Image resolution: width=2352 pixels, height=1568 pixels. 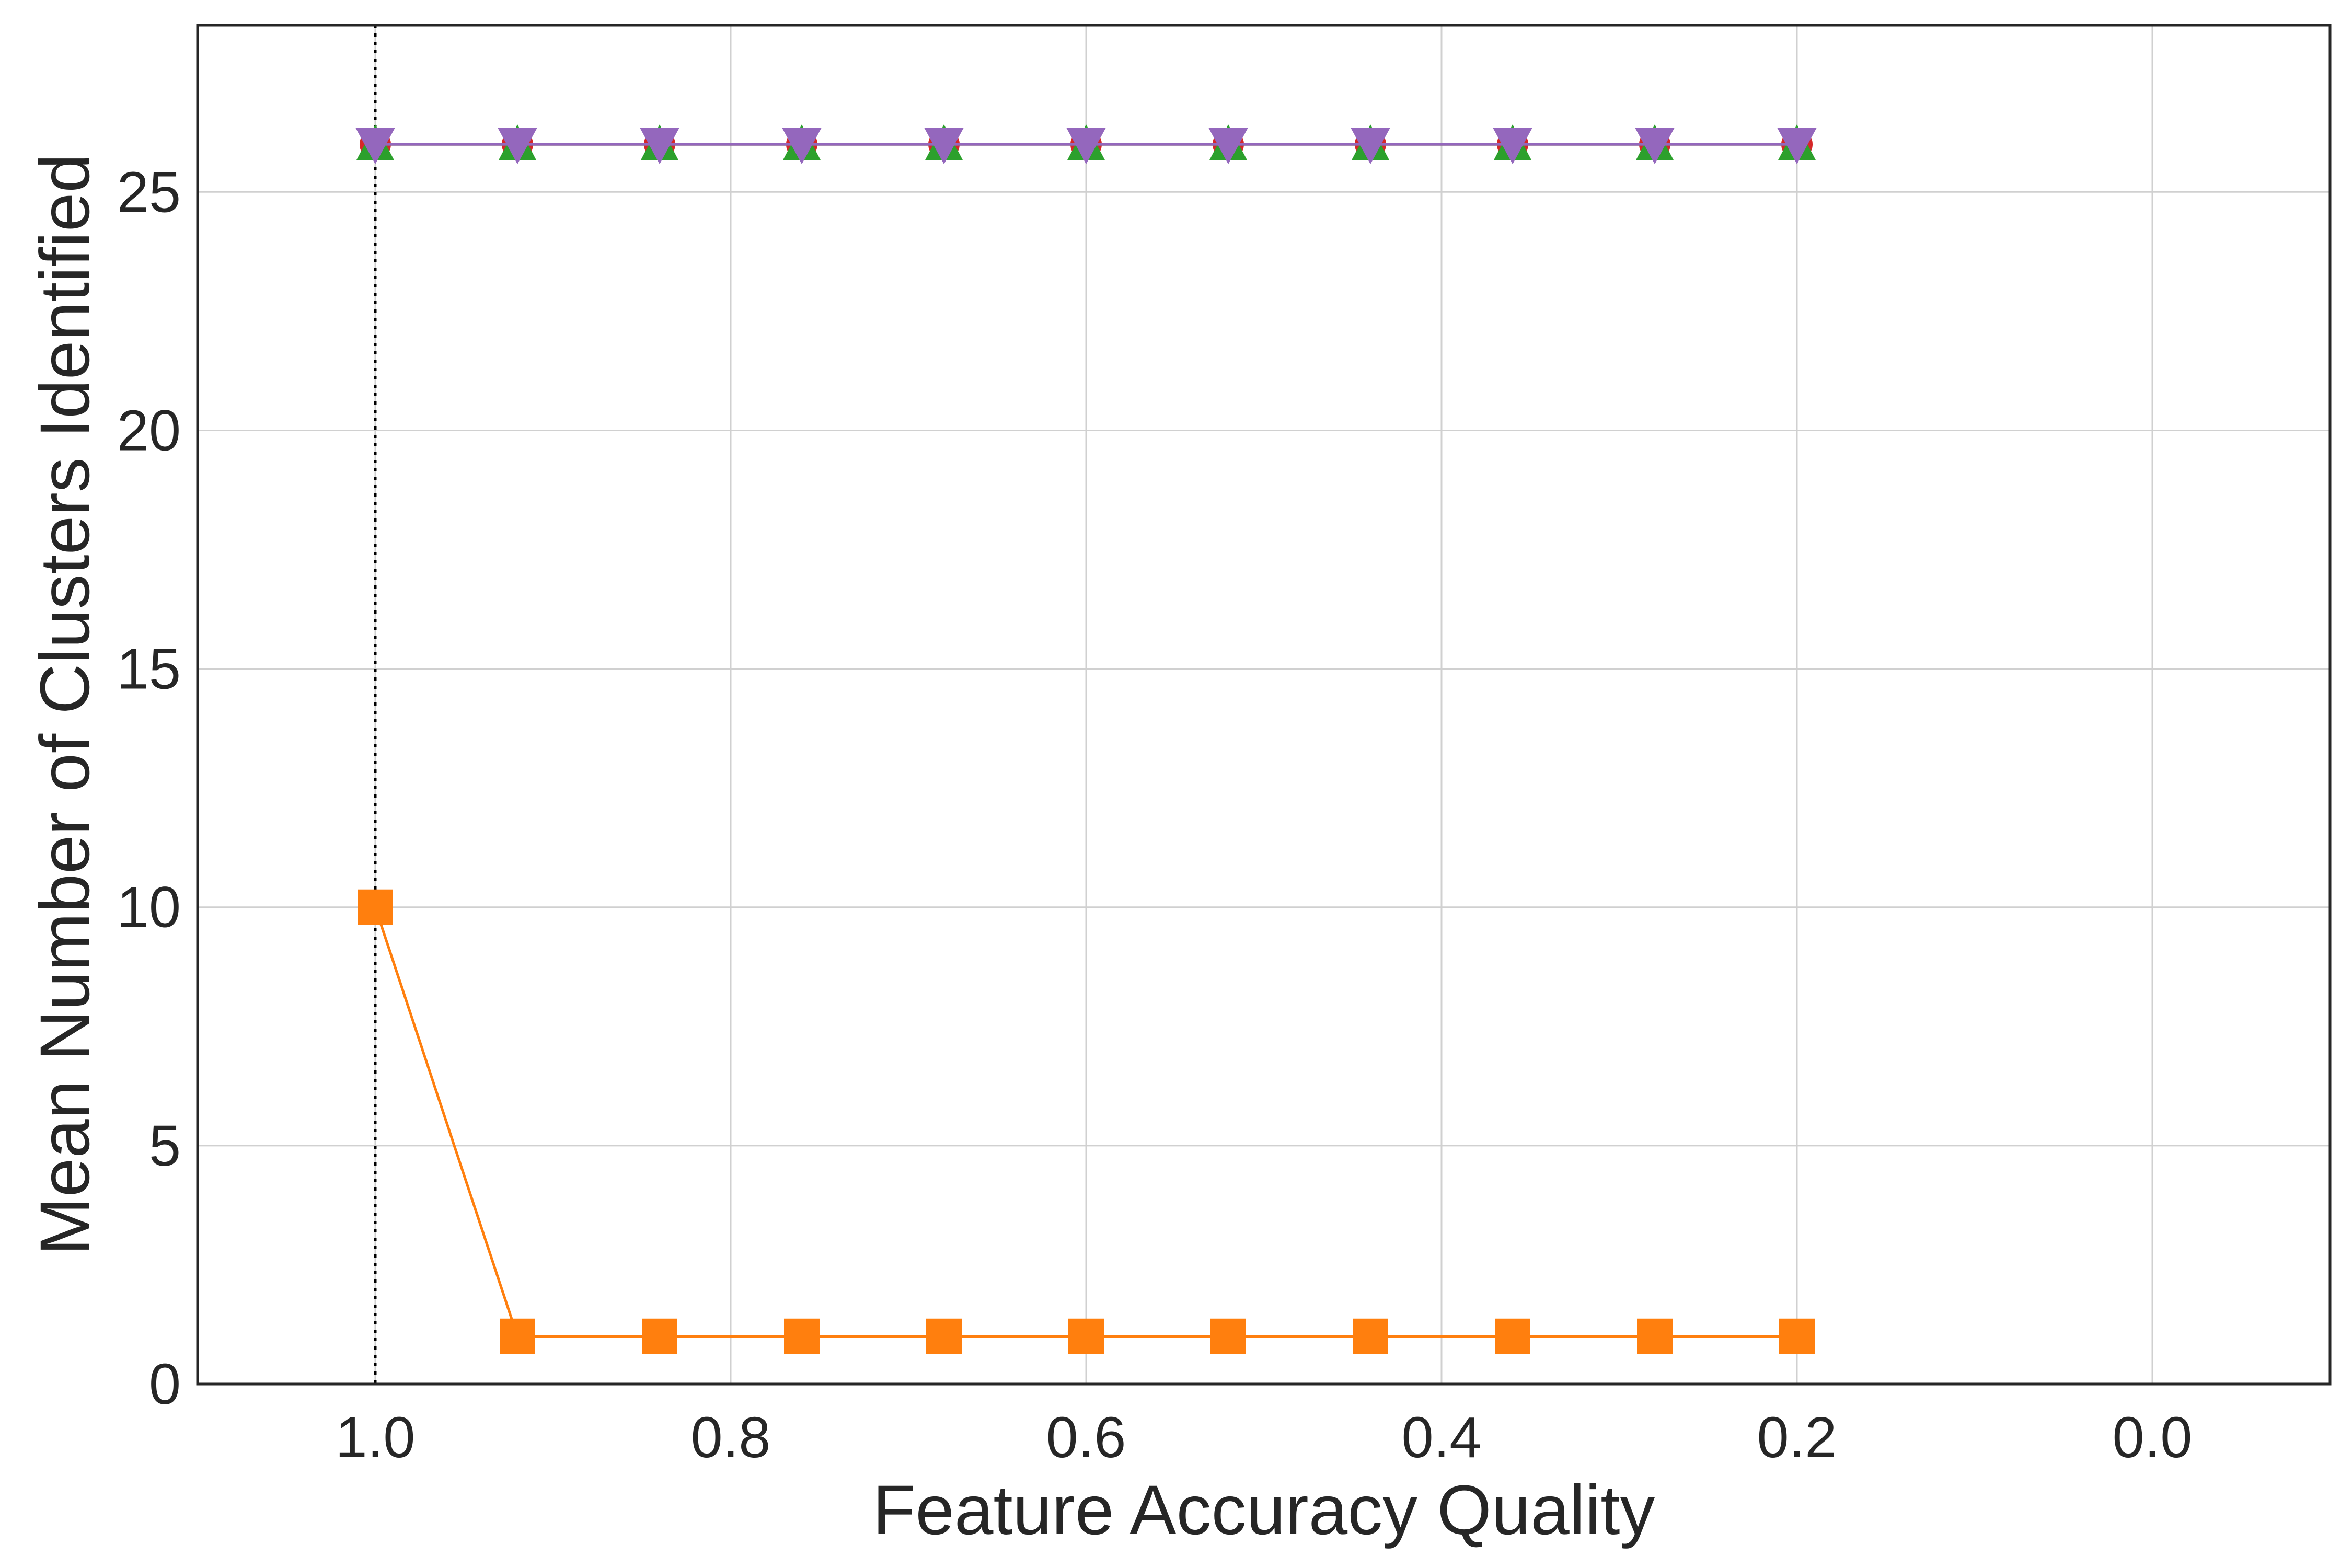 I want to click on y-tick-label: 5, so click(x=165, y=1146).